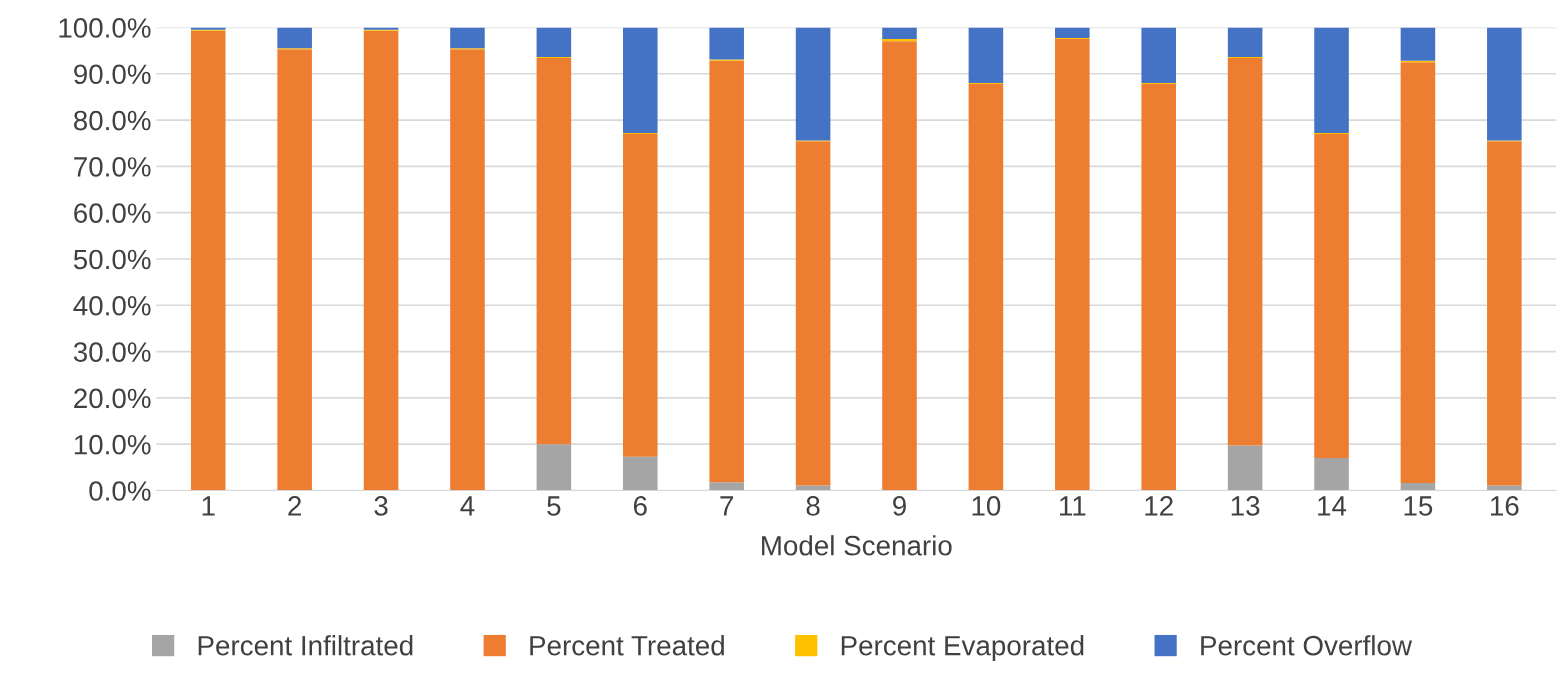 This screenshot has height=686, width=1564. What do you see at coordinates (208, 506) in the screenshot?
I see `x-tick-label: 1` at bounding box center [208, 506].